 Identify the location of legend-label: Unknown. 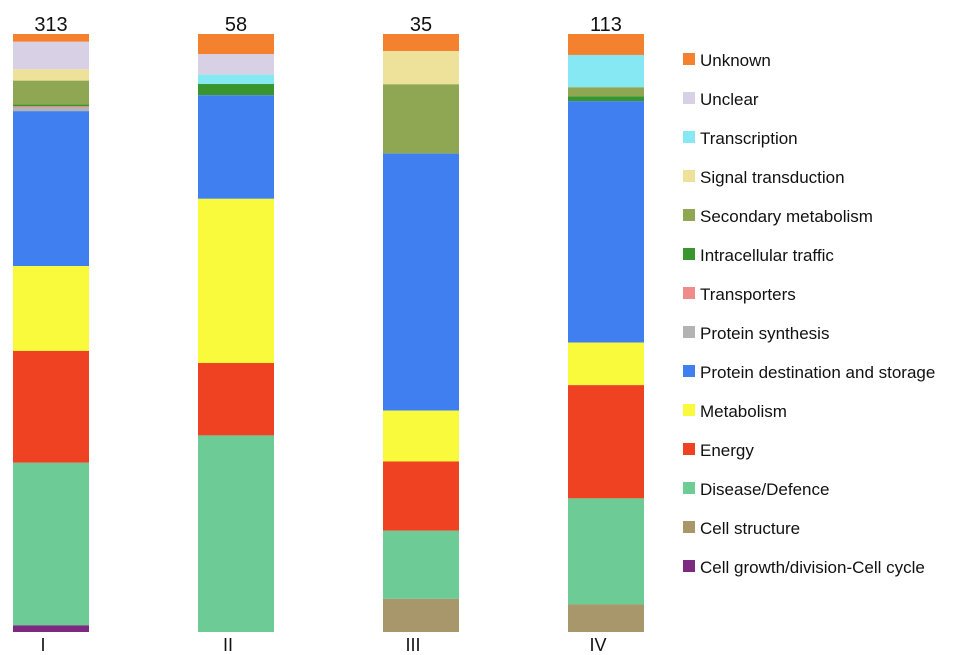
(735, 60).